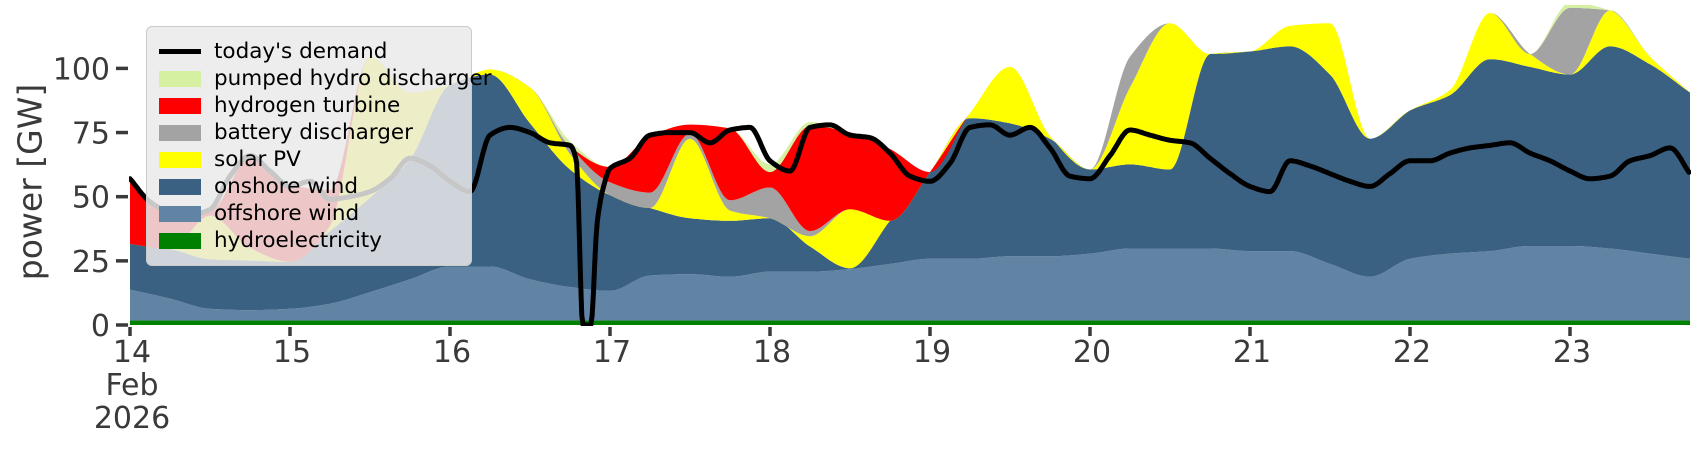 The height and width of the screenshot is (460, 1706). Describe the element at coordinates (353, 78) in the screenshot. I see `legend-label: pumped hydro discharger` at that location.